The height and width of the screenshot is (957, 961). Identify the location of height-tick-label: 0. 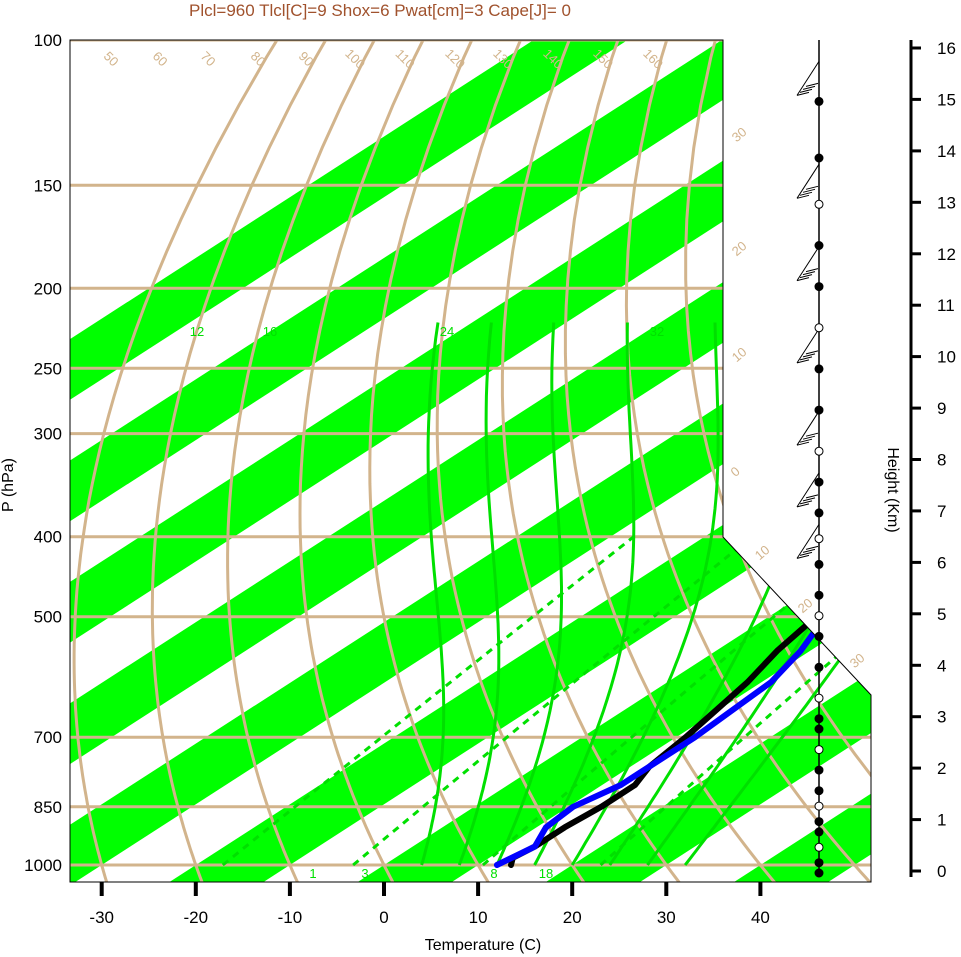
(941, 871).